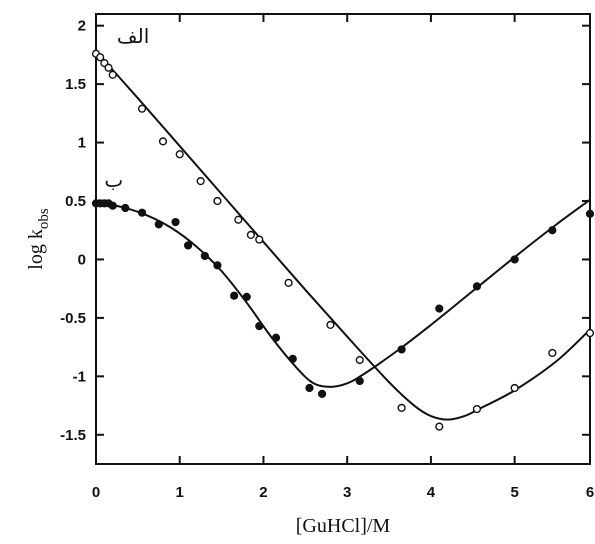 Image resolution: width=595 pixels, height=544 pixels. Describe the element at coordinates (343, 526) in the screenshot. I see `x-axis-title: [GuHCl]/M` at that location.